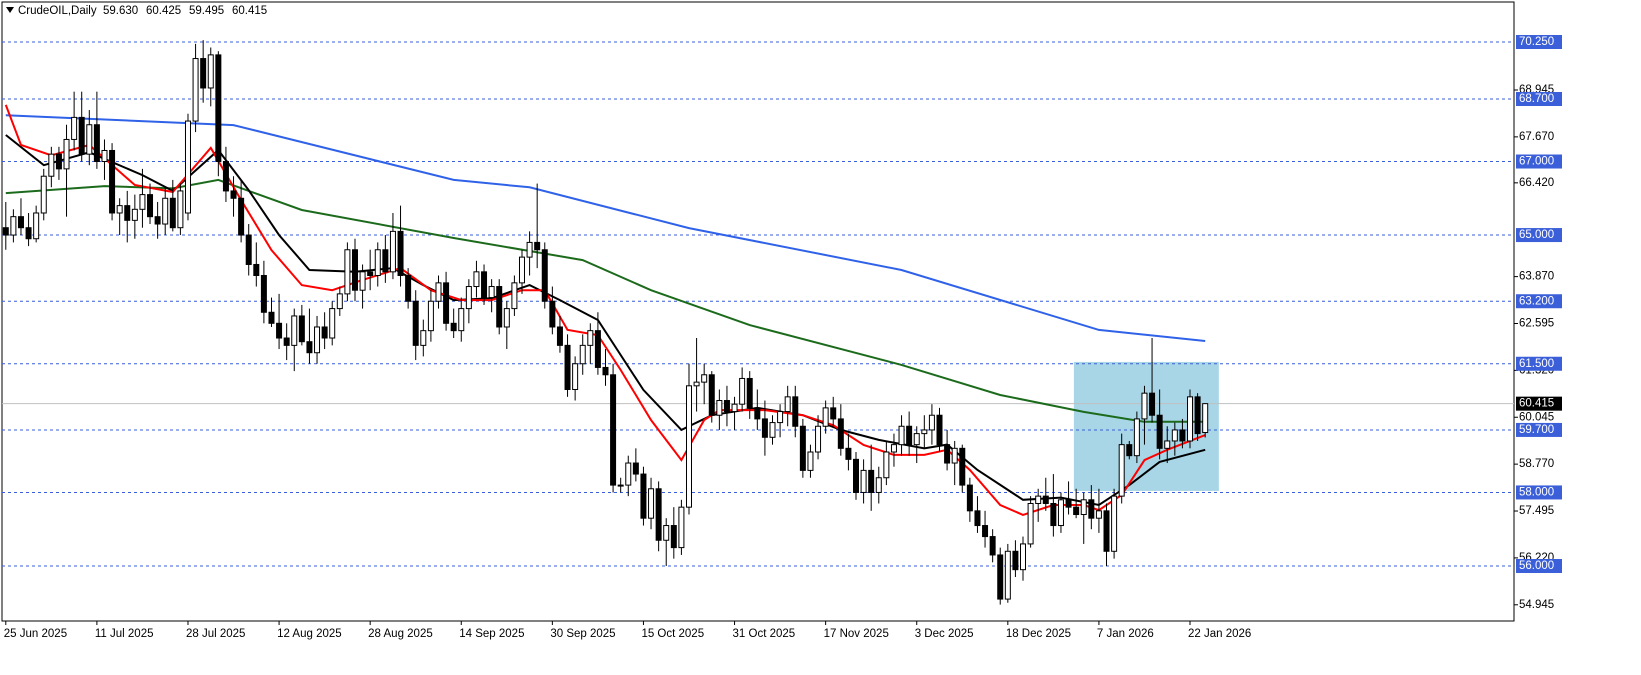  Describe the element at coordinates (35, 634) in the screenshot. I see `x-tick-label: 25 Jun 2025` at that location.